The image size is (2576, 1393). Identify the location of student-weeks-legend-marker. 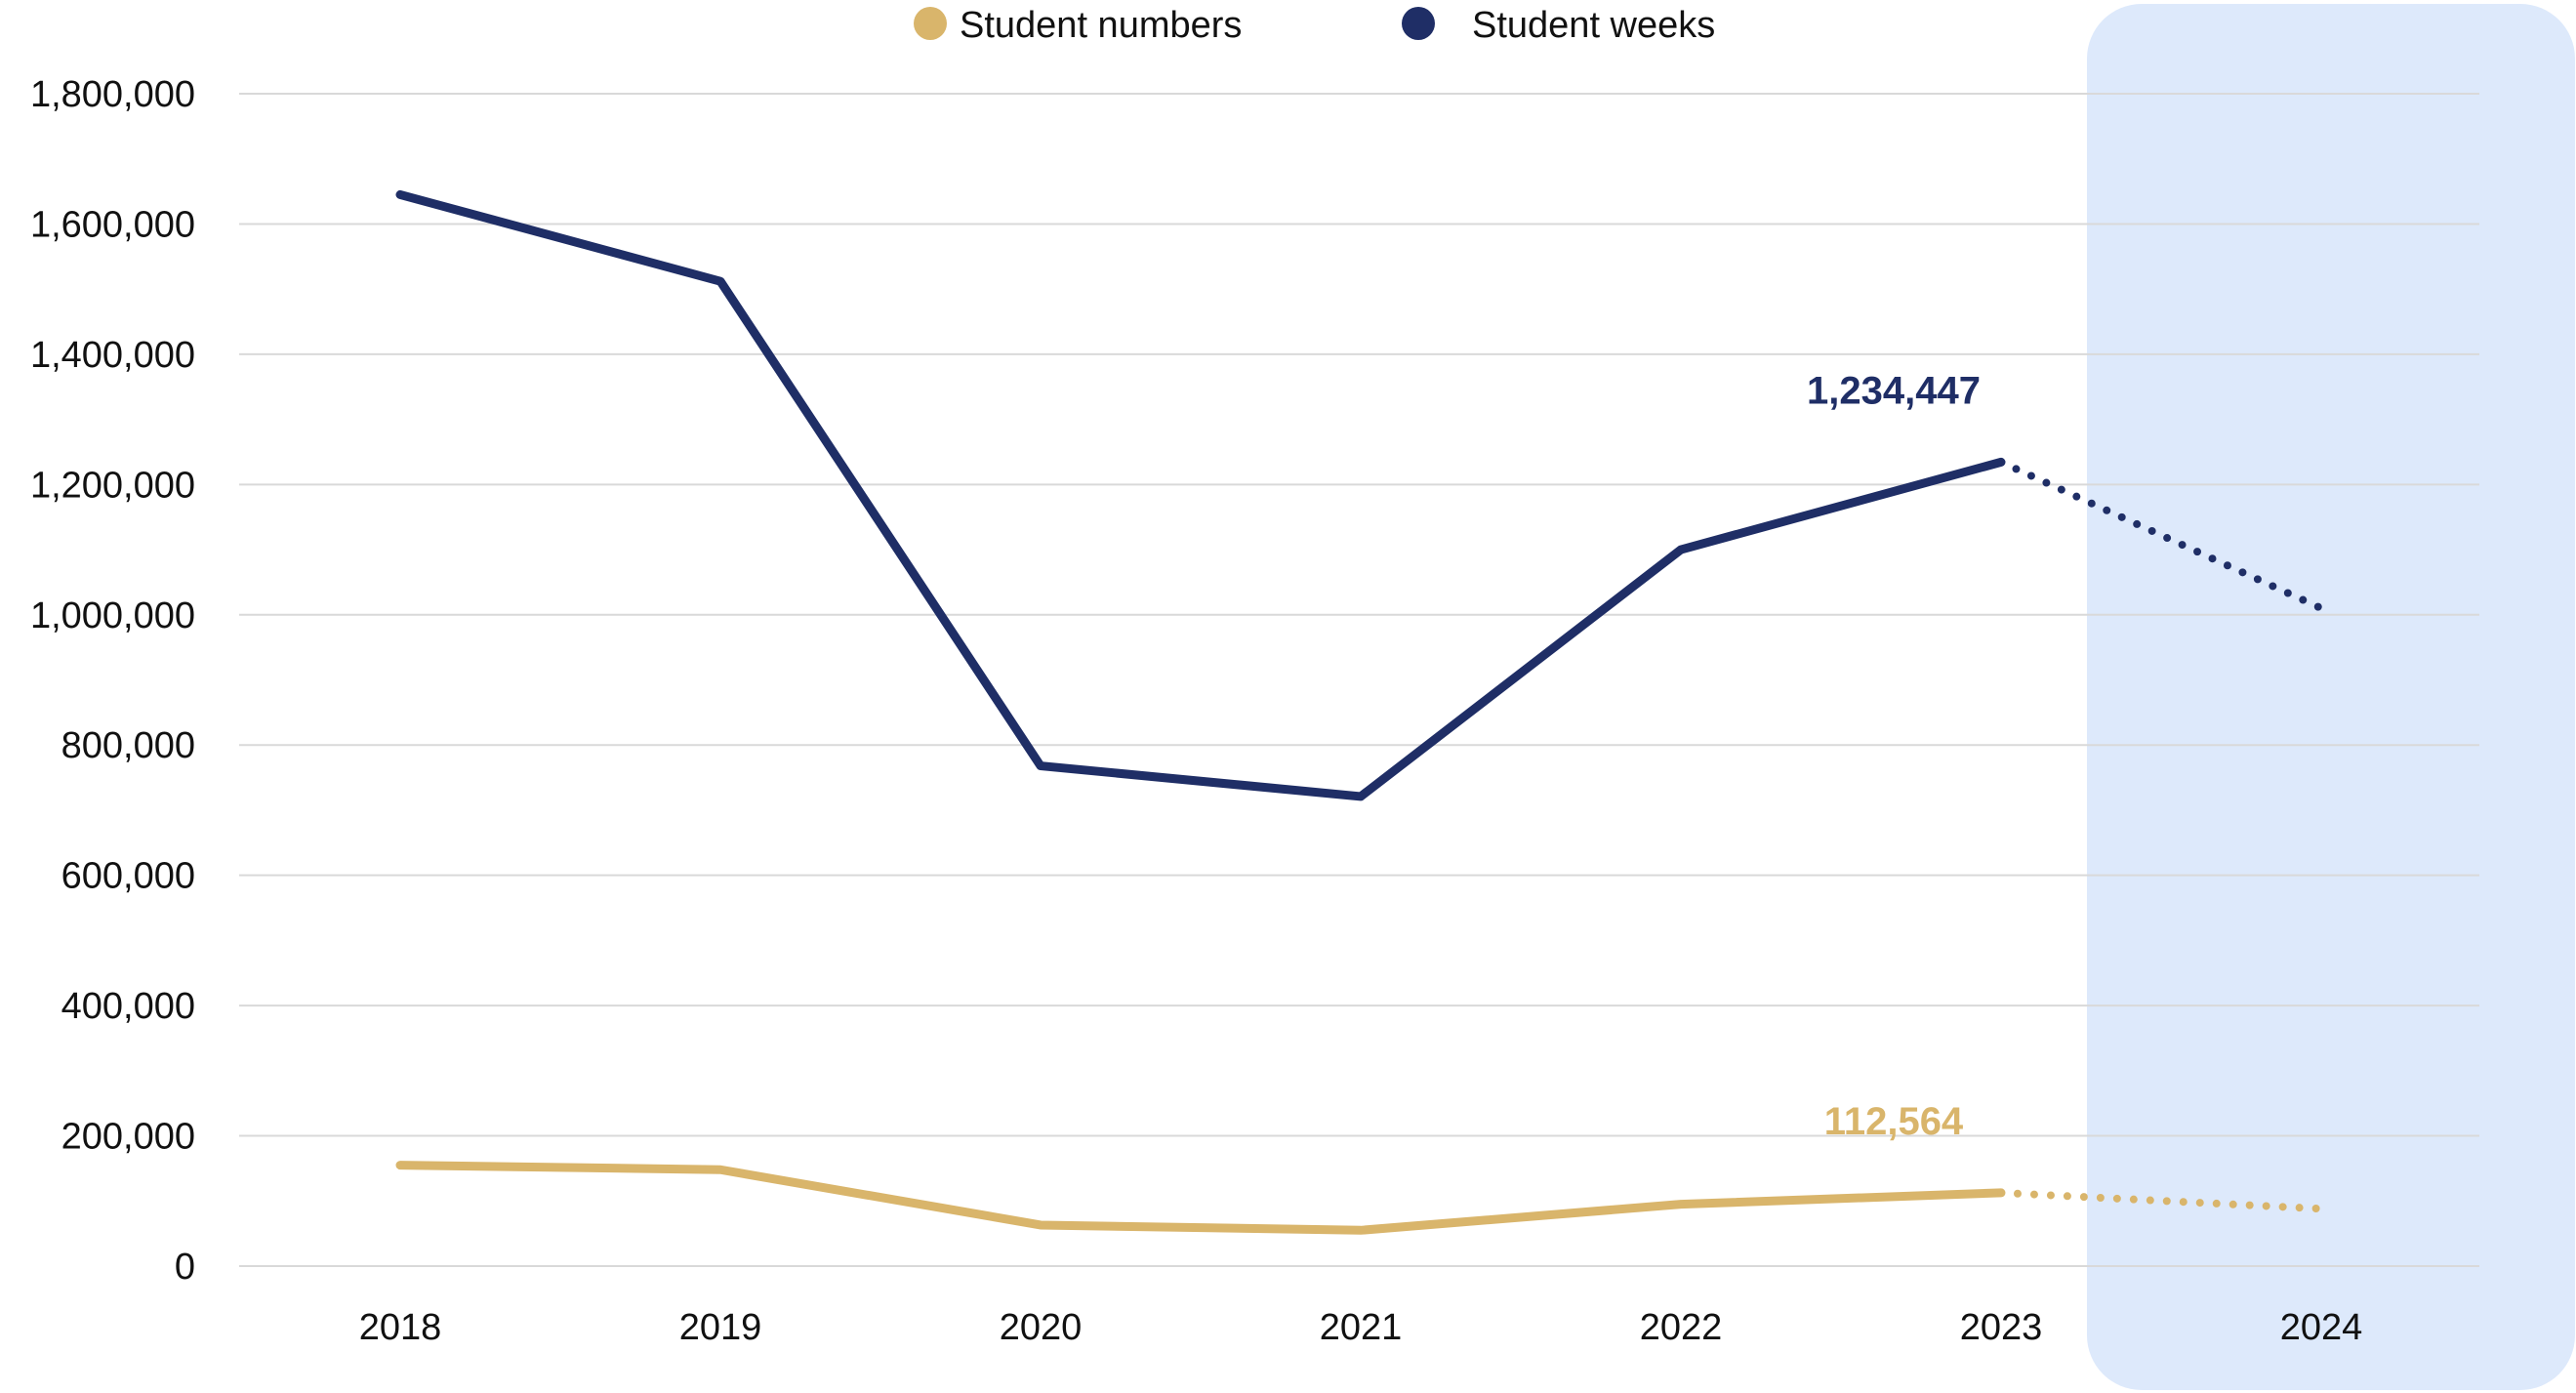
(1418, 24).